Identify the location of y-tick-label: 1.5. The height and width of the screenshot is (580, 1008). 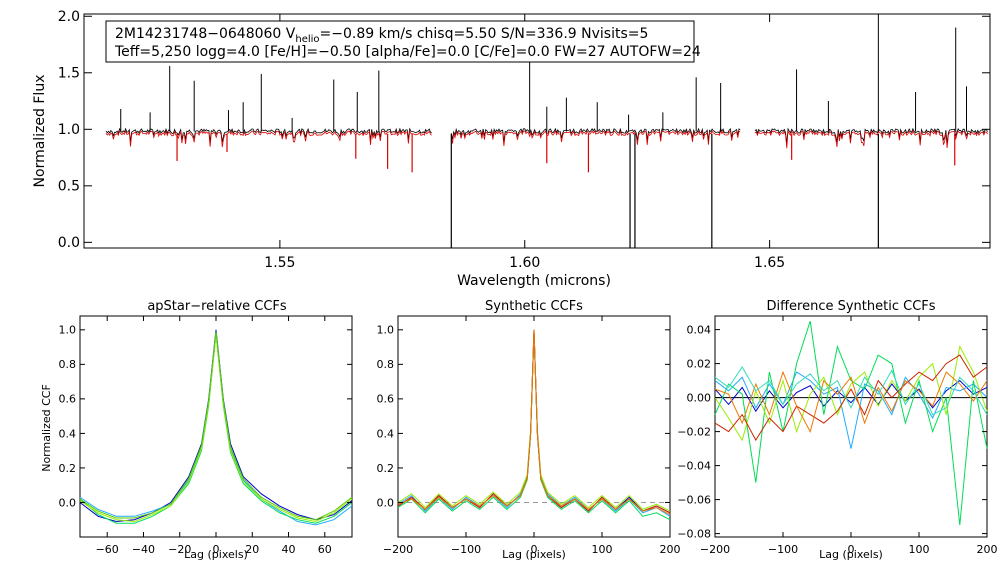
(69, 74).